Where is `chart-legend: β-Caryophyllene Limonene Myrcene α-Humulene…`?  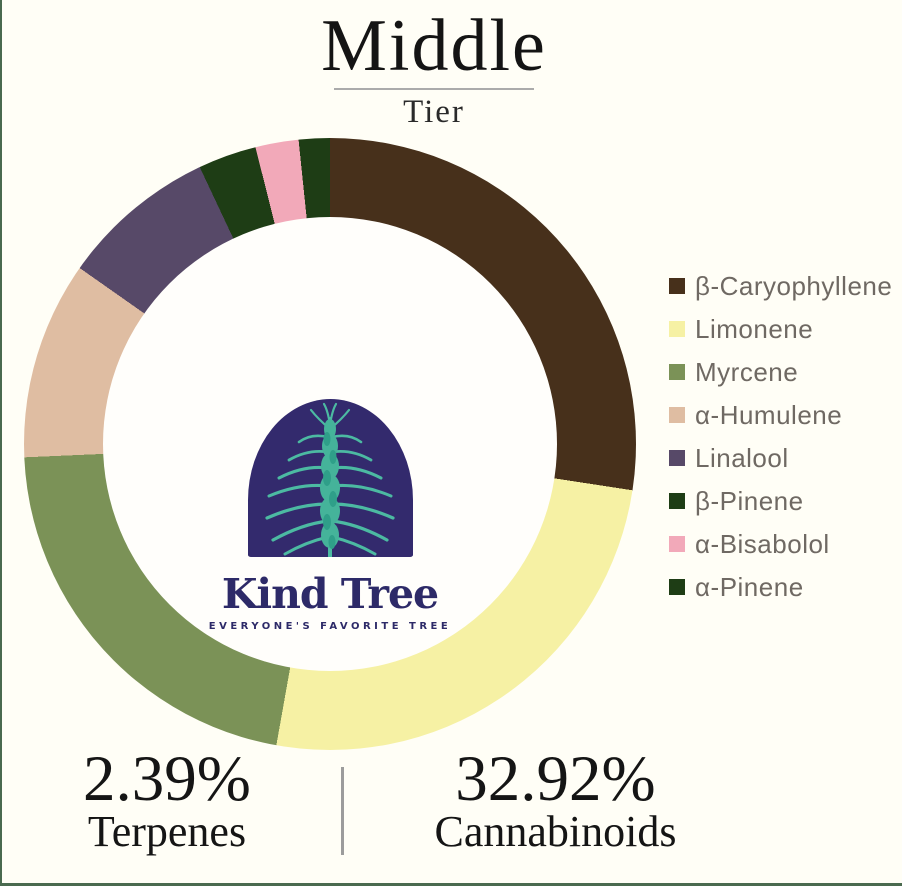
chart-legend: β-Caryophyllene Limonene Myrcene α-Humulene… is located at coordinates (781, 443).